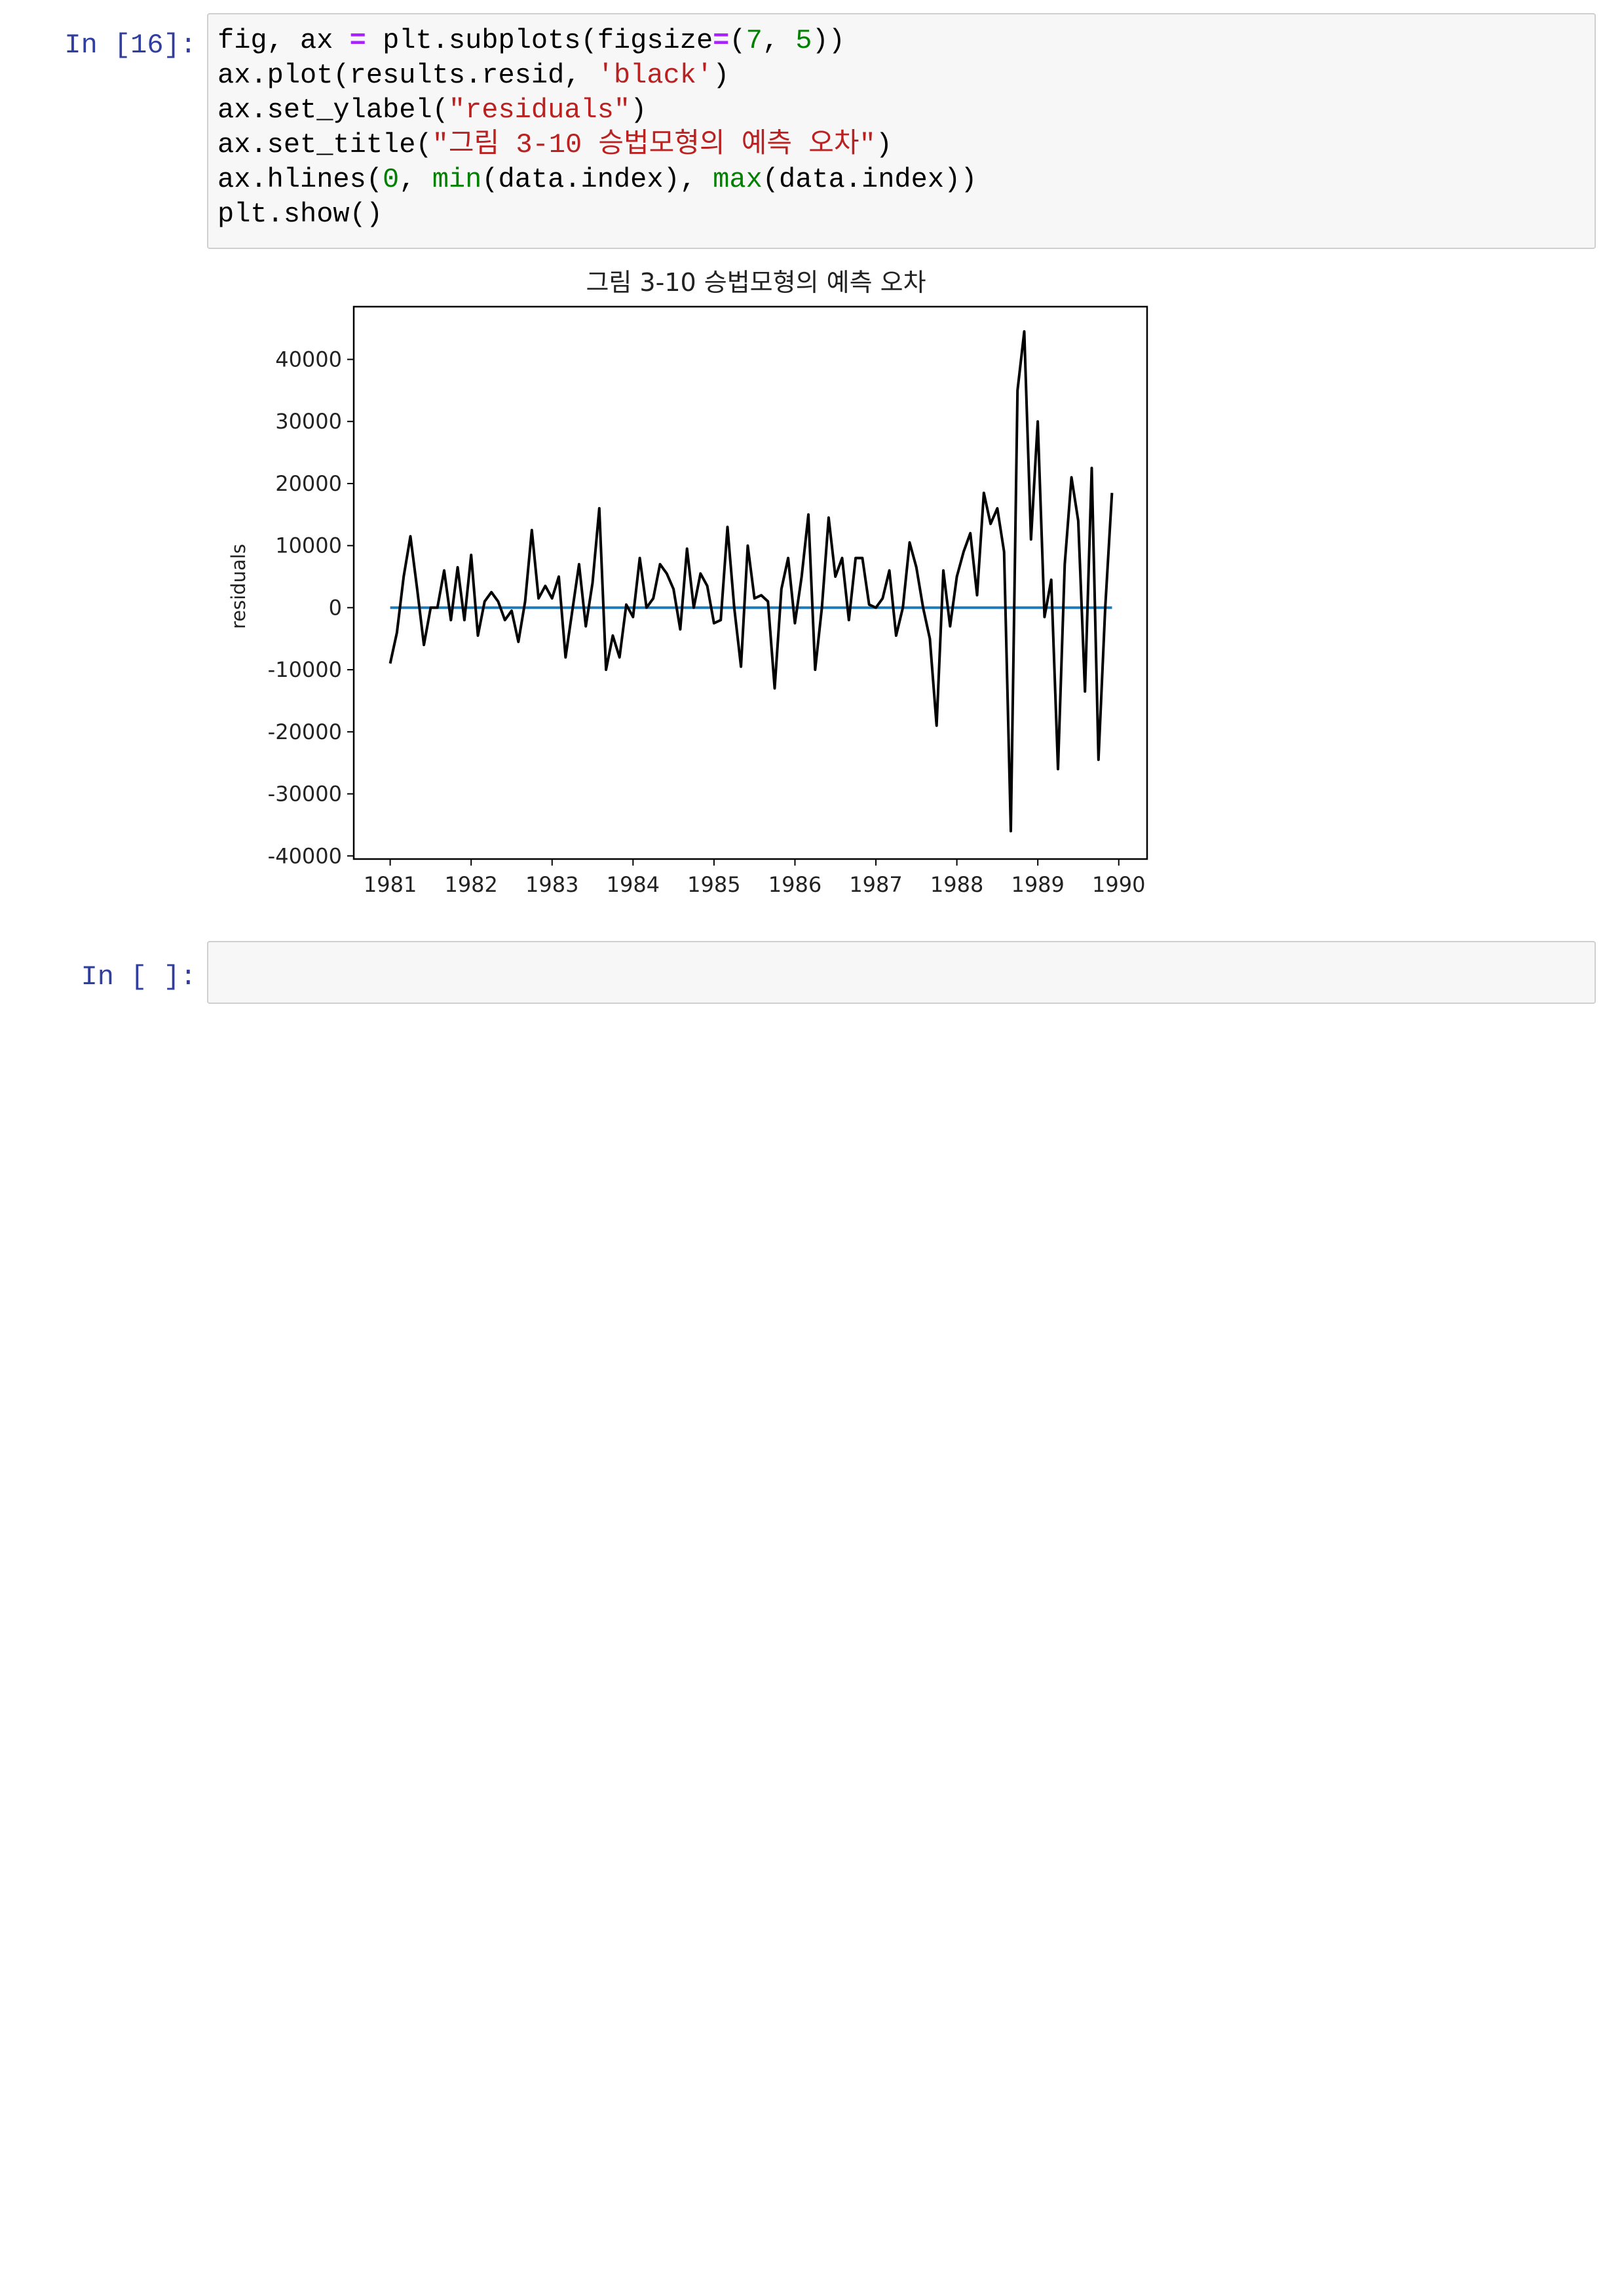 The width and height of the screenshot is (1624, 2296). What do you see at coordinates (633, 884) in the screenshot?
I see `x-tick-label: 1984` at bounding box center [633, 884].